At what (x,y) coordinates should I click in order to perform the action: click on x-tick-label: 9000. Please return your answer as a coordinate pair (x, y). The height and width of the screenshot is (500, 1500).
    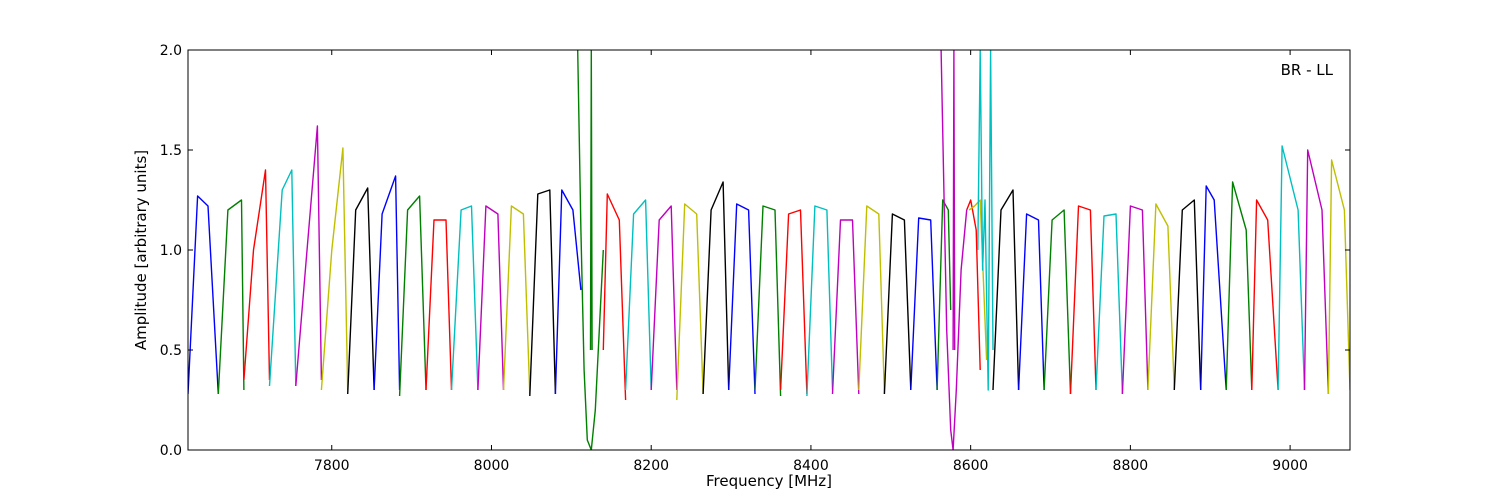
    Looking at the image, I should click on (1290, 466).